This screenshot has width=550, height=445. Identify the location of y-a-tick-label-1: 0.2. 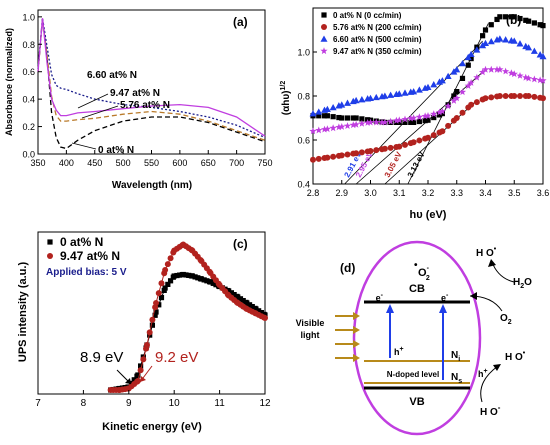
(28, 127).